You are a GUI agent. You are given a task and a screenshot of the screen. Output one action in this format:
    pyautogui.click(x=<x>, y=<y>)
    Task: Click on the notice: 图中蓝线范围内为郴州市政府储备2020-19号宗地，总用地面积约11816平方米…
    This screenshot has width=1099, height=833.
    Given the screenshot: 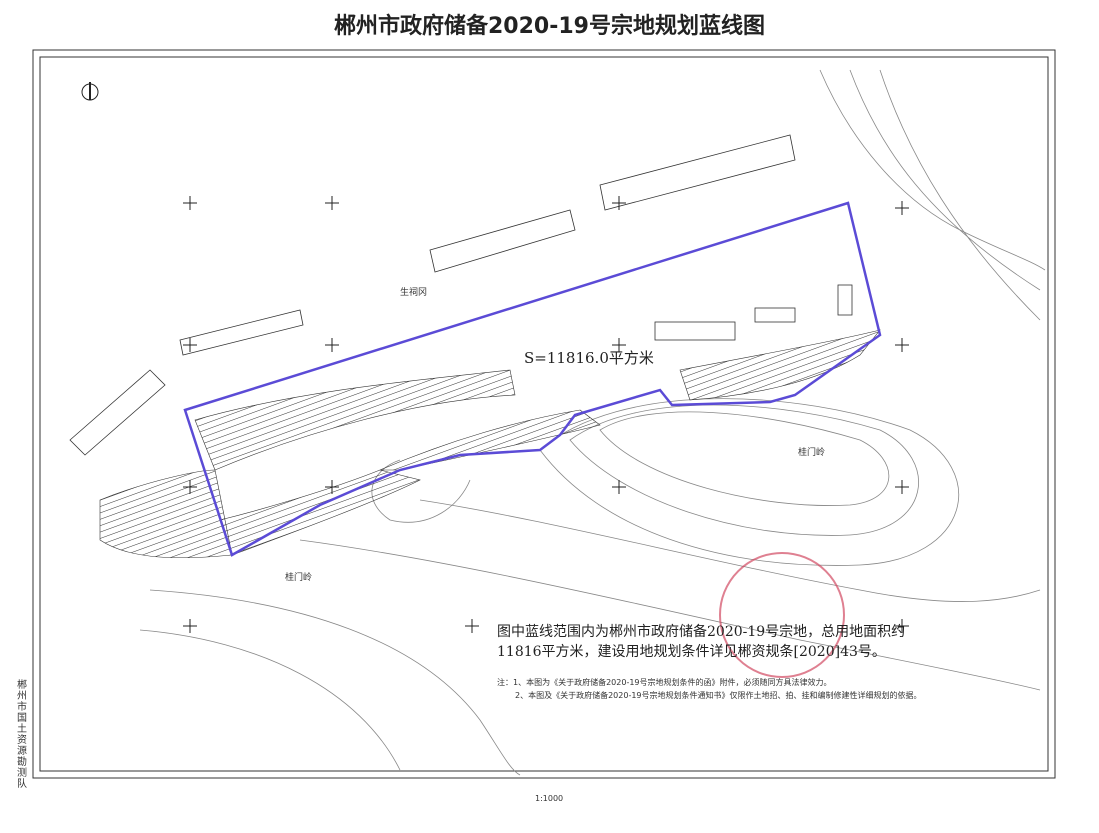 What is the action you would take?
    pyautogui.click(x=701, y=642)
    